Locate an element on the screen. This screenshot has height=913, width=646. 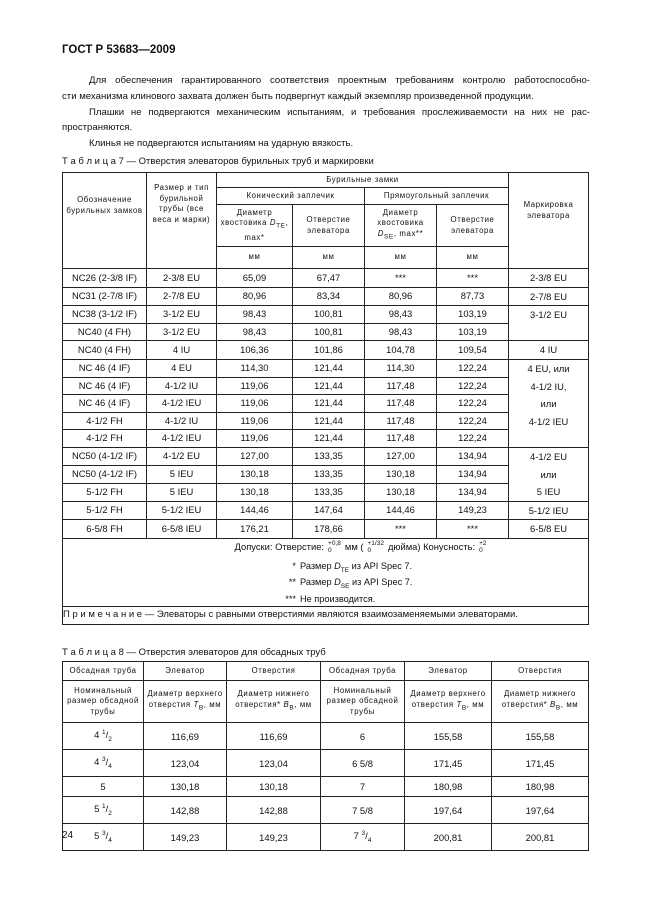
cell-text: 149,23 is located at coordinates (273, 837).